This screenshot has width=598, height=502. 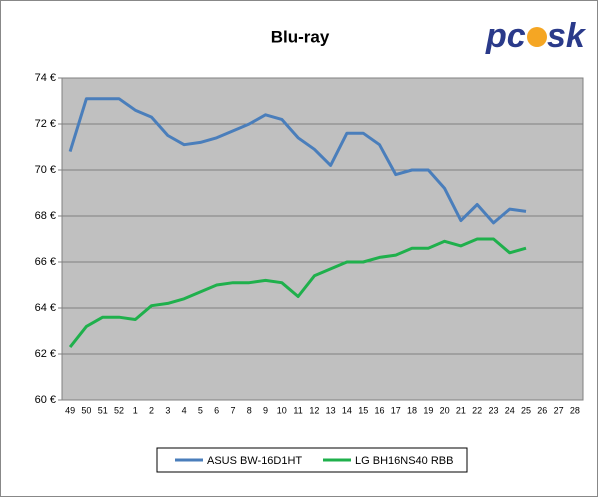 I want to click on x-tick-label: 25, so click(x=526, y=410).